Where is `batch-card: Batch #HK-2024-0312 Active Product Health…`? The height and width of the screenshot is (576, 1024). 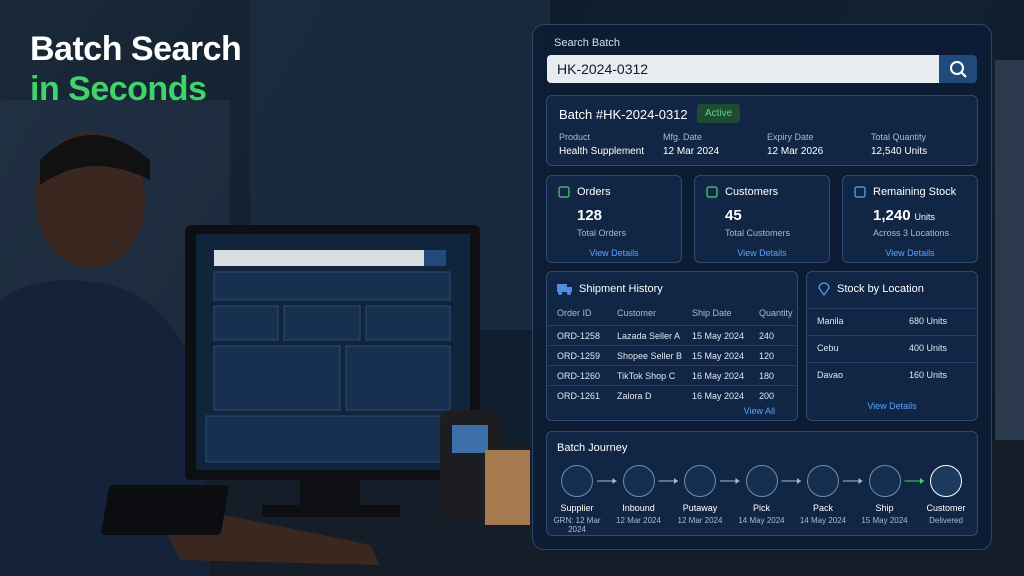
batch-card: Batch #HK-2024-0312 Active Product Health… is located at coordinates (762, 130).